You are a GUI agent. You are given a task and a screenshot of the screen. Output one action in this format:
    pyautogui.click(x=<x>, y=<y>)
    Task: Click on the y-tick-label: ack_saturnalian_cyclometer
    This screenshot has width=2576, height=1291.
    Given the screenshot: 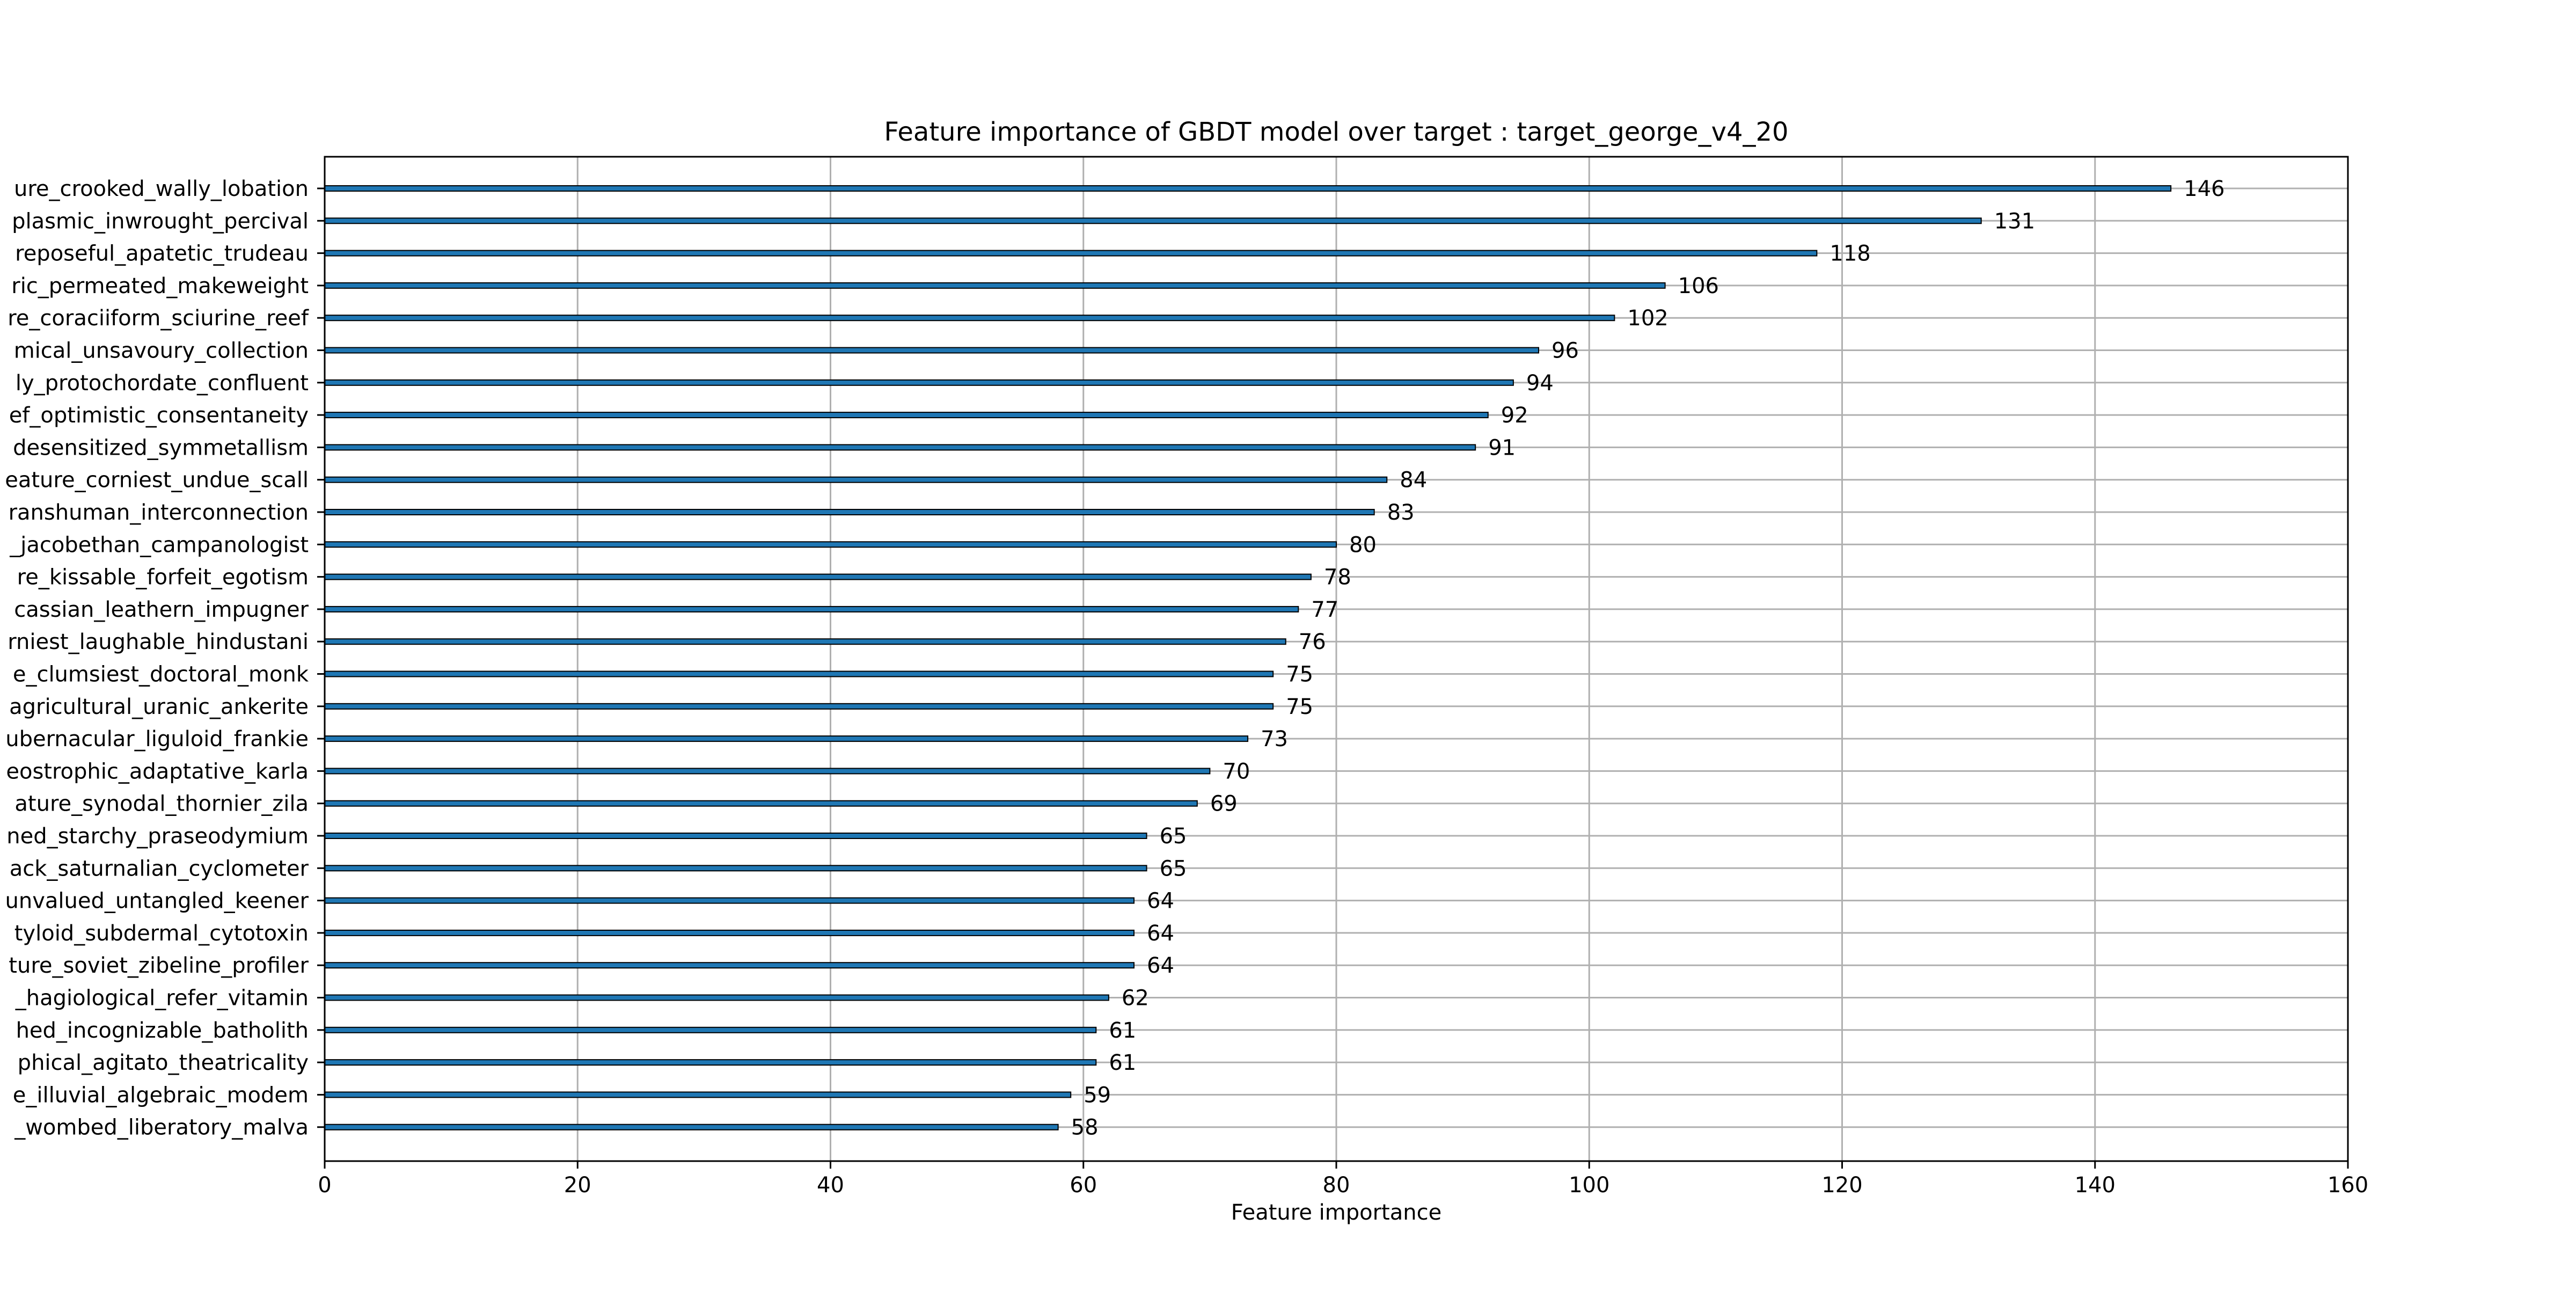 What is the action you would take?
    pyautogui.click(x=159, y=868)
    